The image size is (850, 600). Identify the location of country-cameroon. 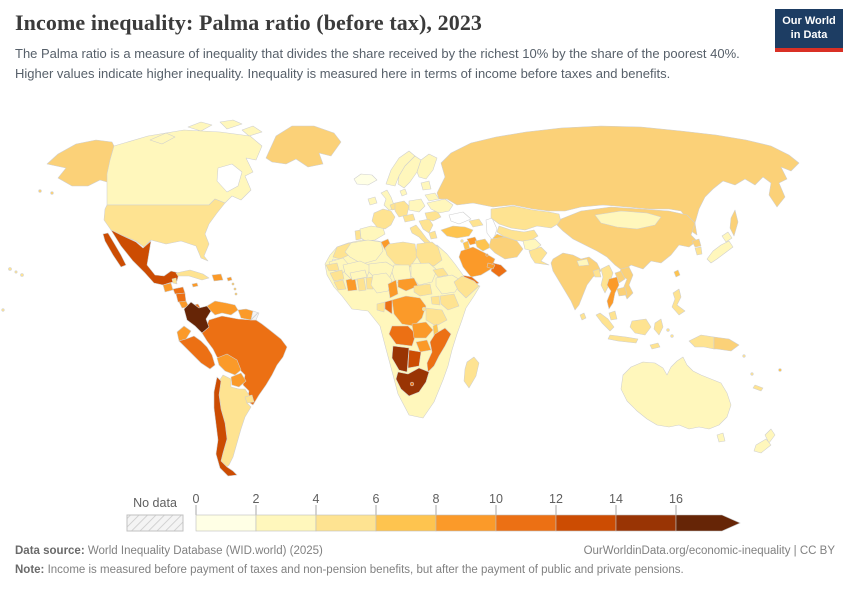
(393, 289).